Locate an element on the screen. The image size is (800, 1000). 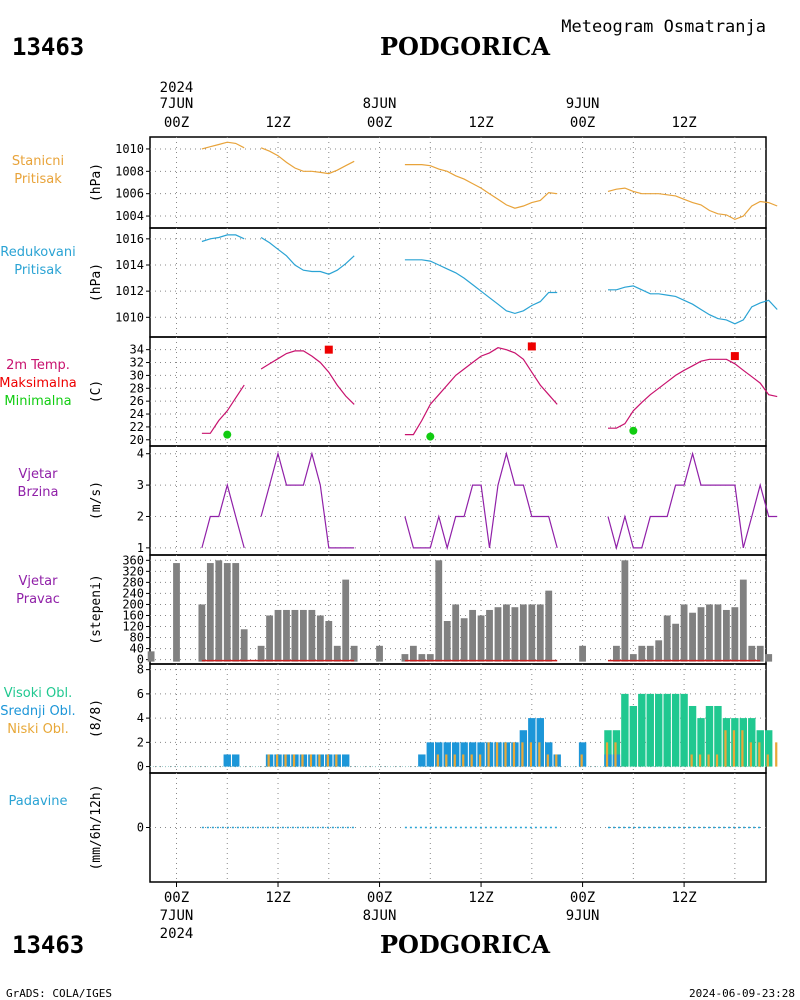
y-axis-label: (hPa) is located at coordinates (96, 282).